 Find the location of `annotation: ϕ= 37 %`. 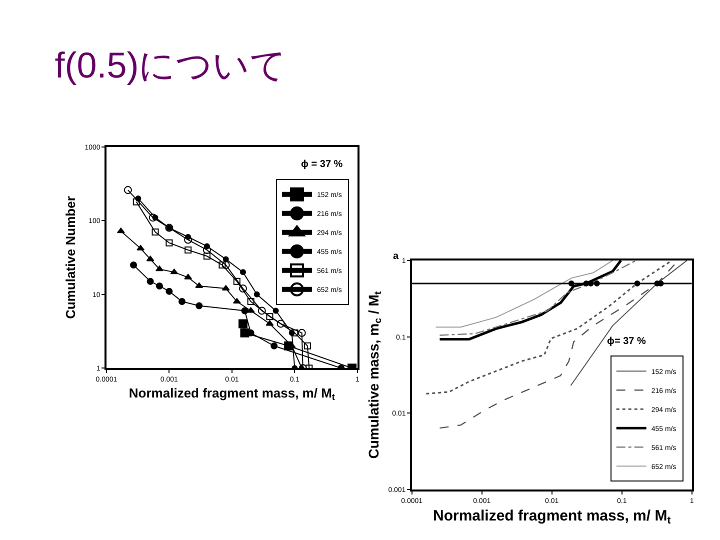

annotation: ϕ= 37 % is located at coordinates (626, 341).